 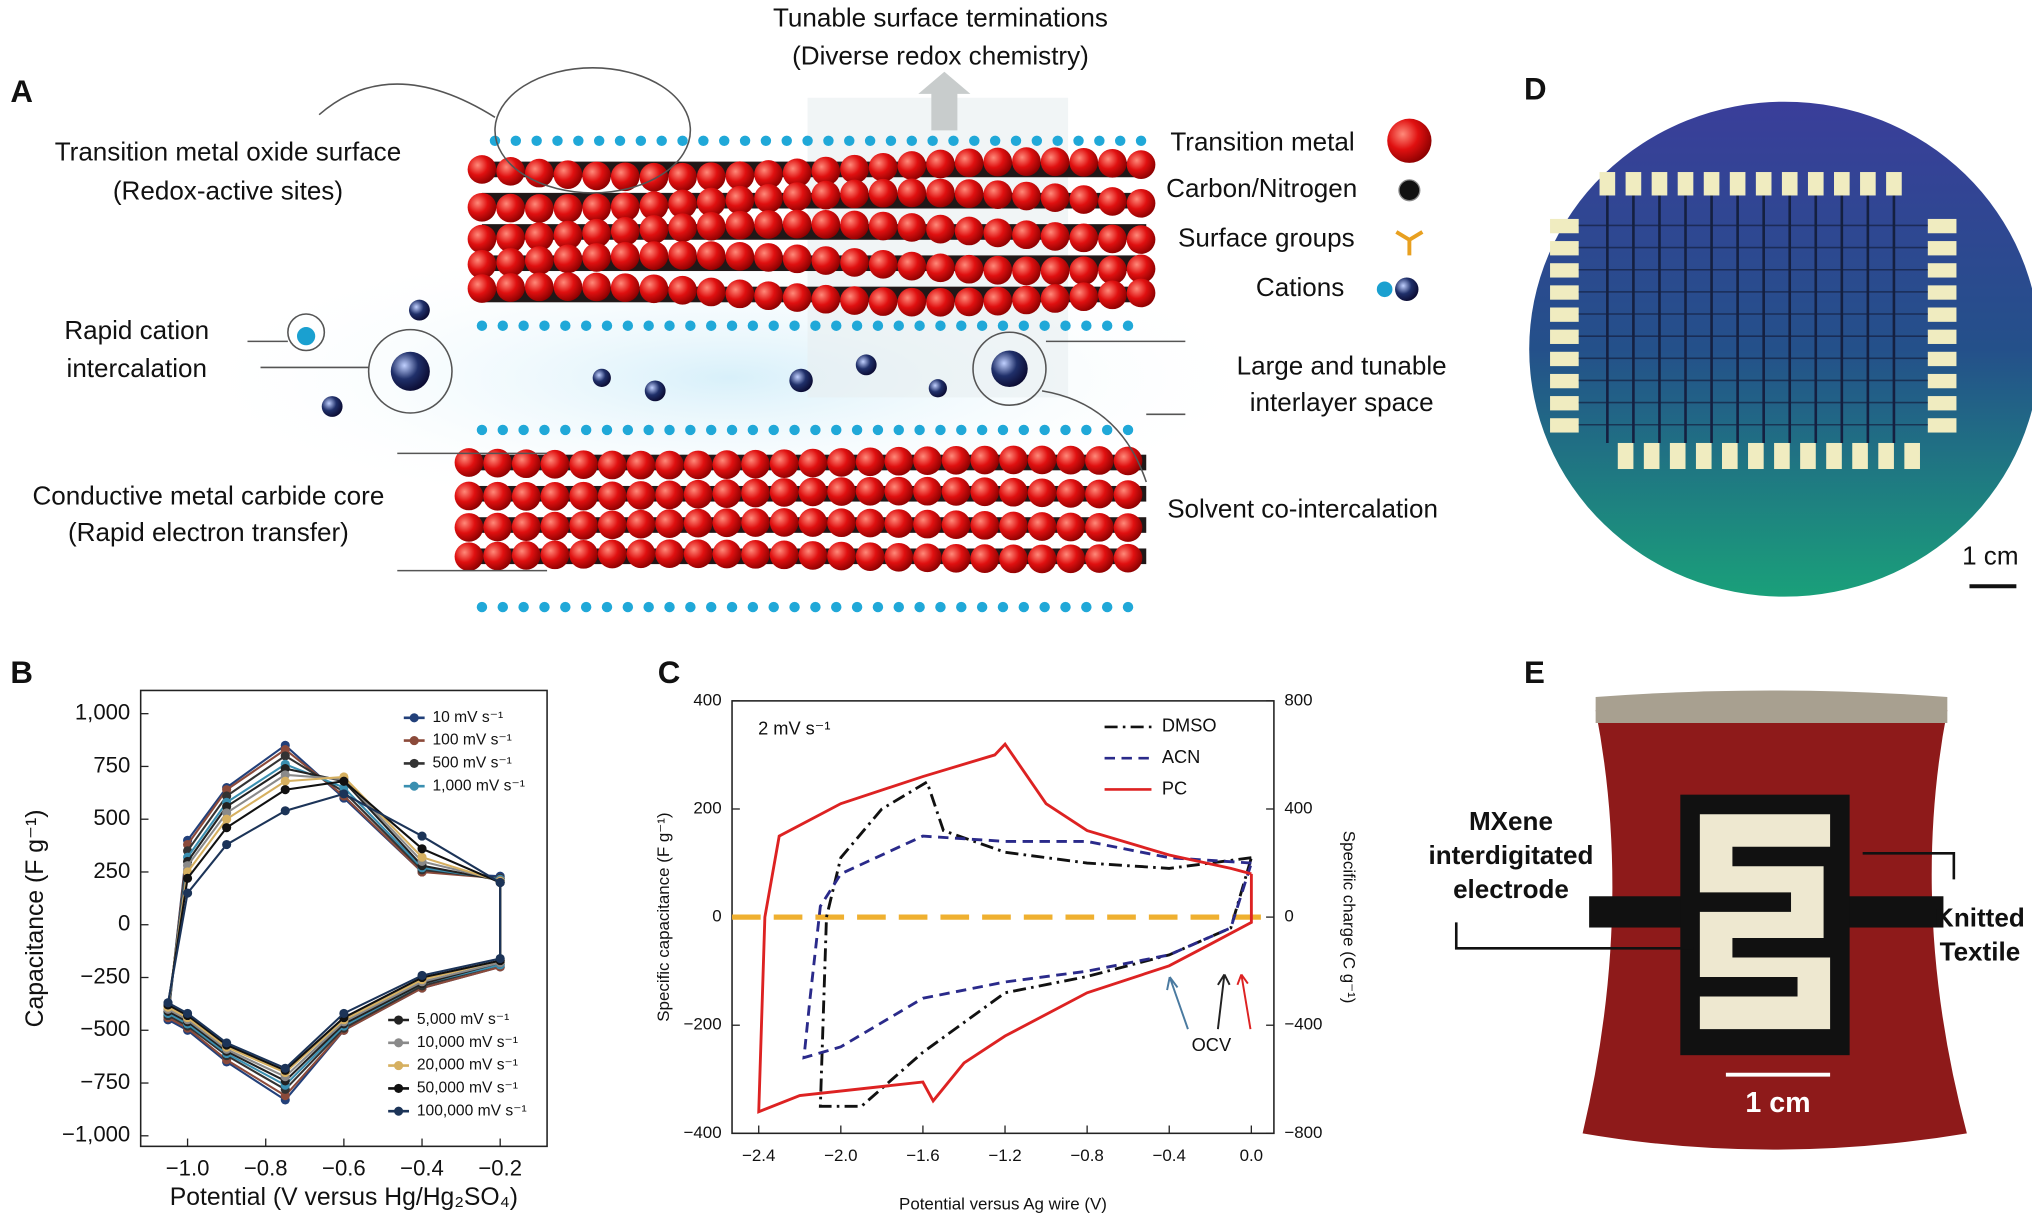 I want to click on x-tick-label: −1.6, so click(x=922, y=1155).